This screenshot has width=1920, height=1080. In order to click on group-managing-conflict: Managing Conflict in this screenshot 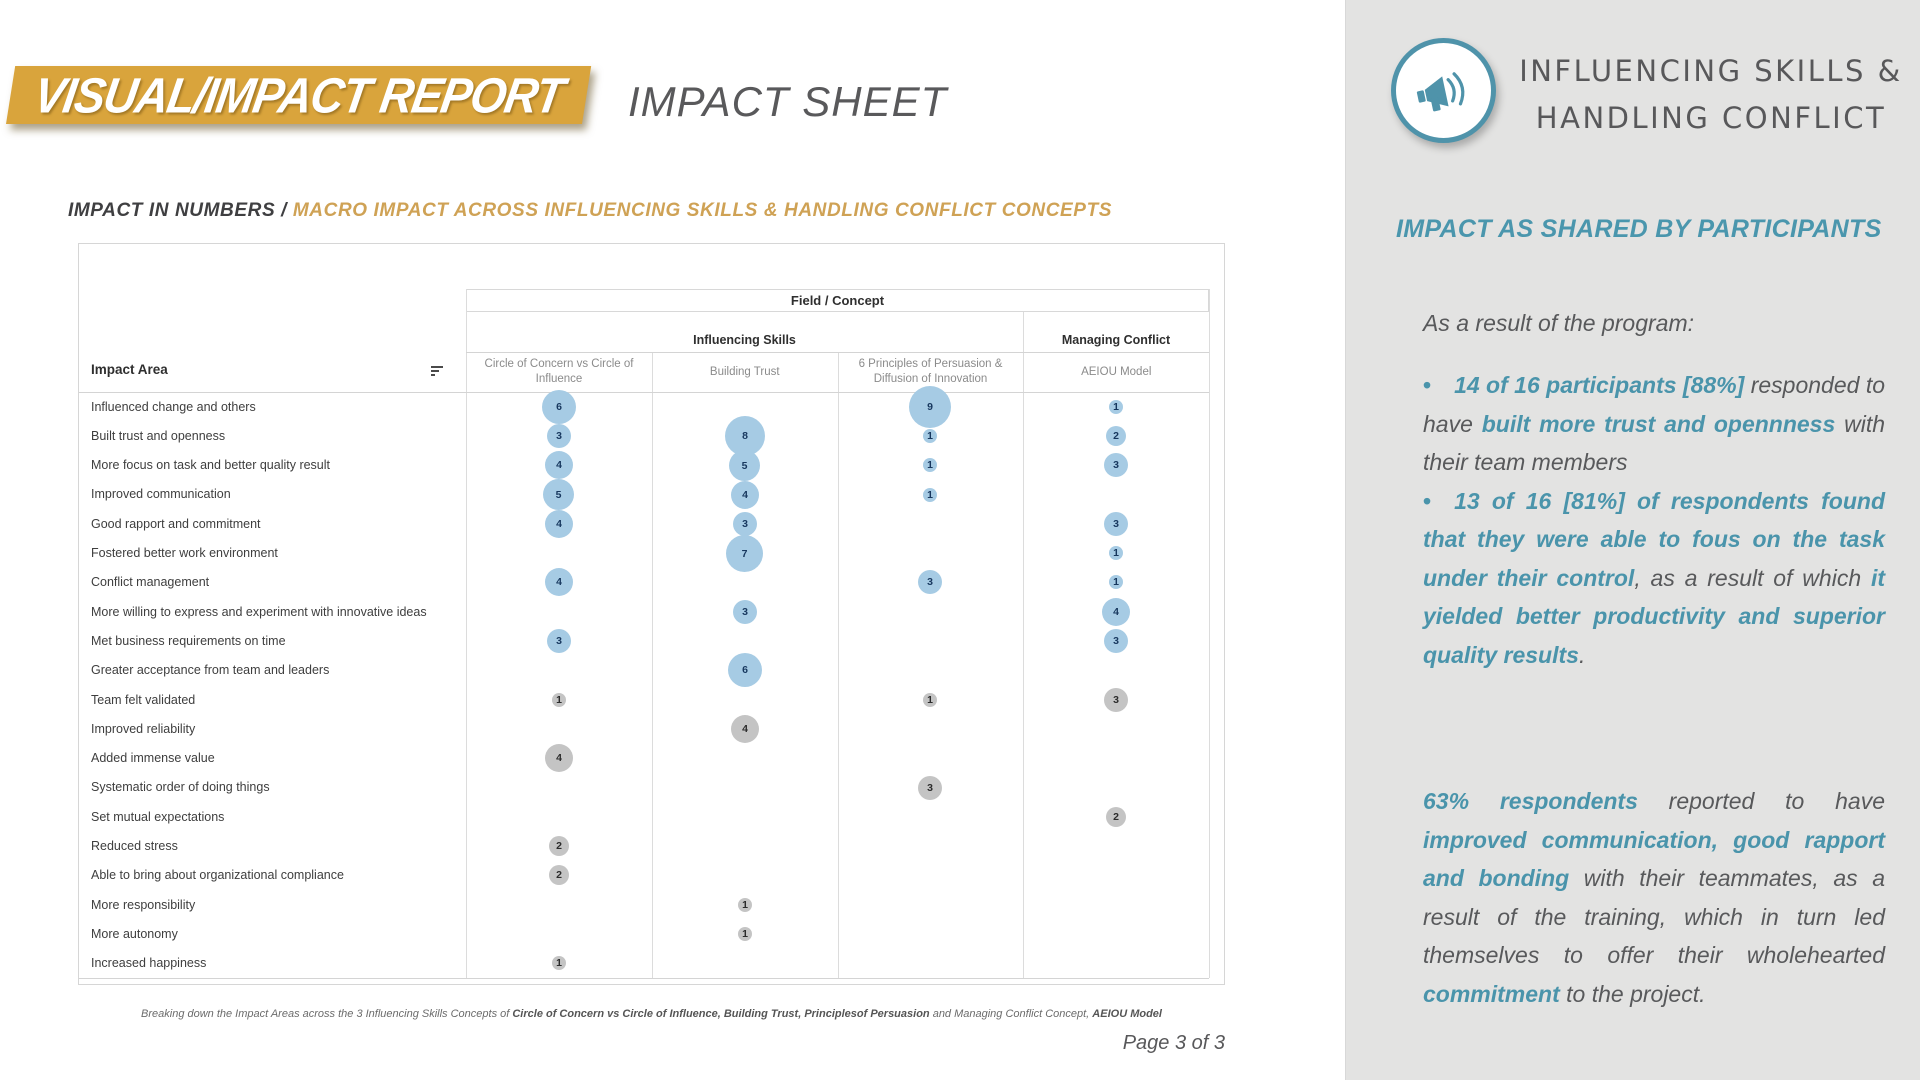, I will do `click(1116, 340)`.